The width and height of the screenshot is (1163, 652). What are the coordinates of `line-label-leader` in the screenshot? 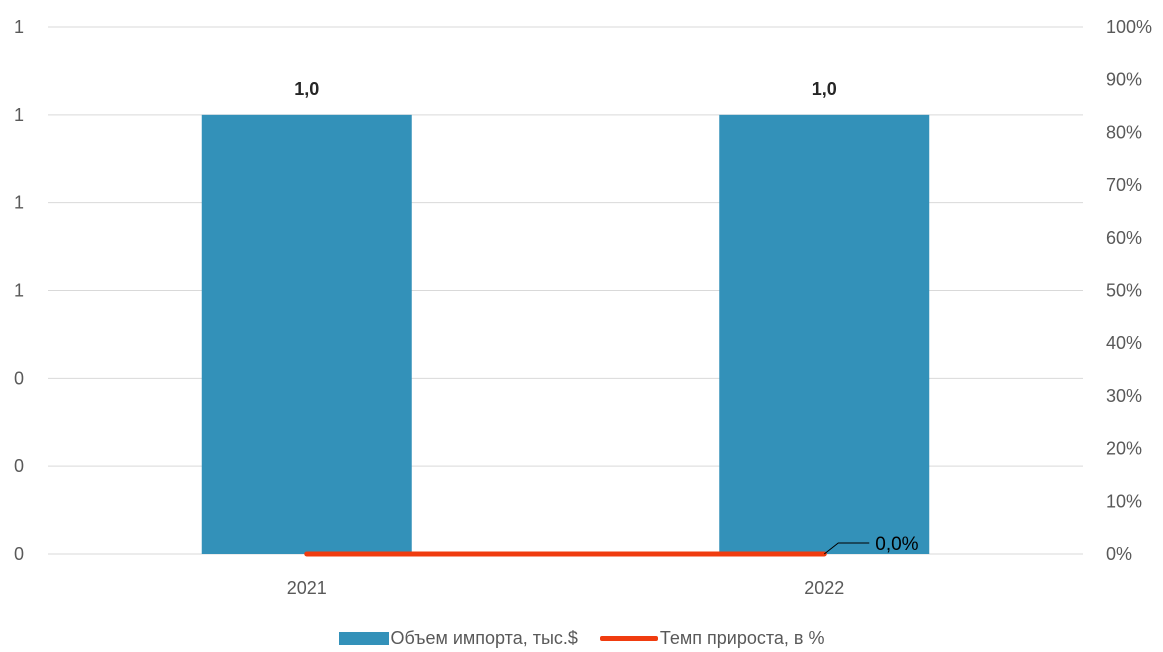 It's located at (846, 548).